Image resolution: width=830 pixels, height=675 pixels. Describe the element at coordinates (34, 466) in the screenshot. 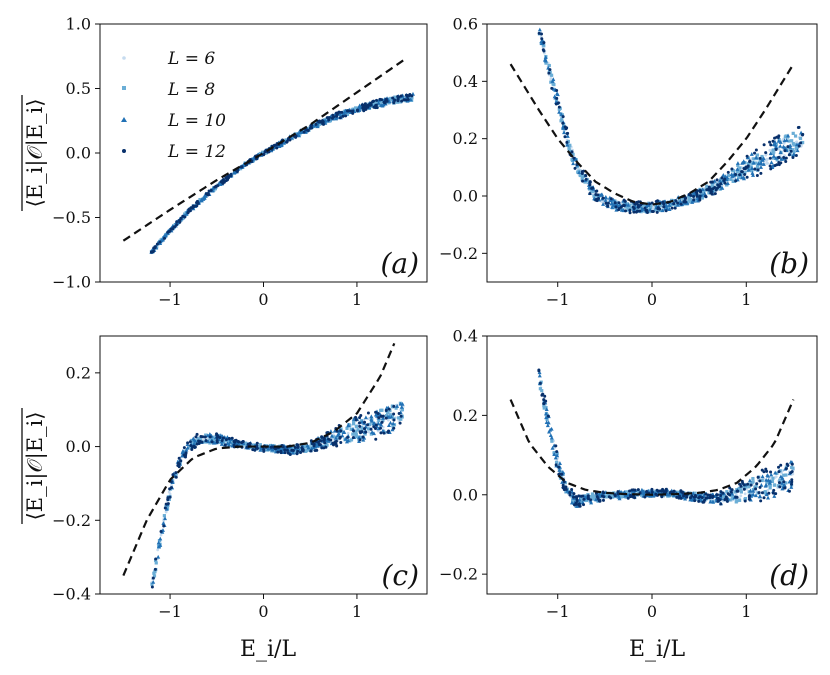

I see `y-axis-label-bottom: ⟨E_i|𝒪|E_i⟩` at that location.